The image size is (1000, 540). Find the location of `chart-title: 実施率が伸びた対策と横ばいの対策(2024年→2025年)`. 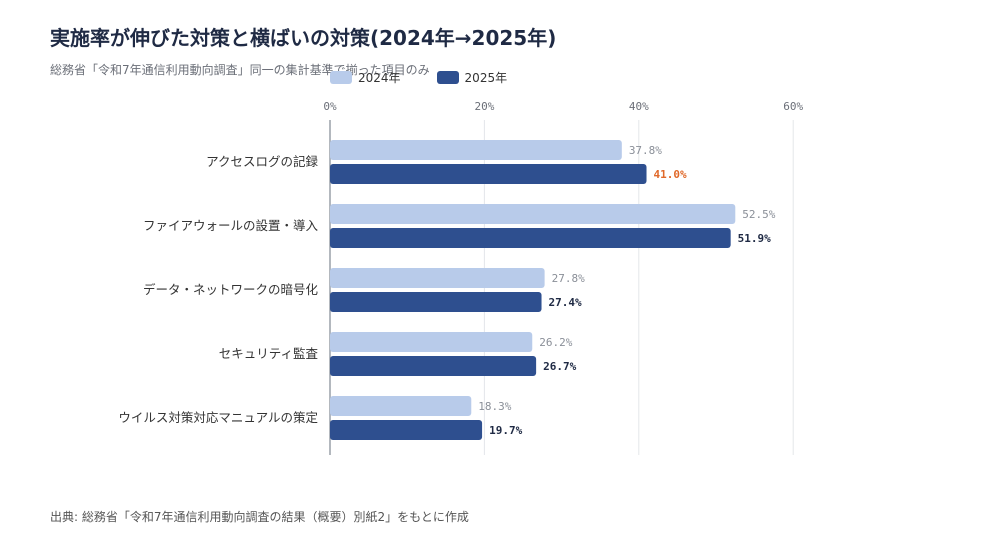

chart-title: 実施率が伸びた対策と横ばいの対策(2024年→2025年) is located at coordinates (303, 38).